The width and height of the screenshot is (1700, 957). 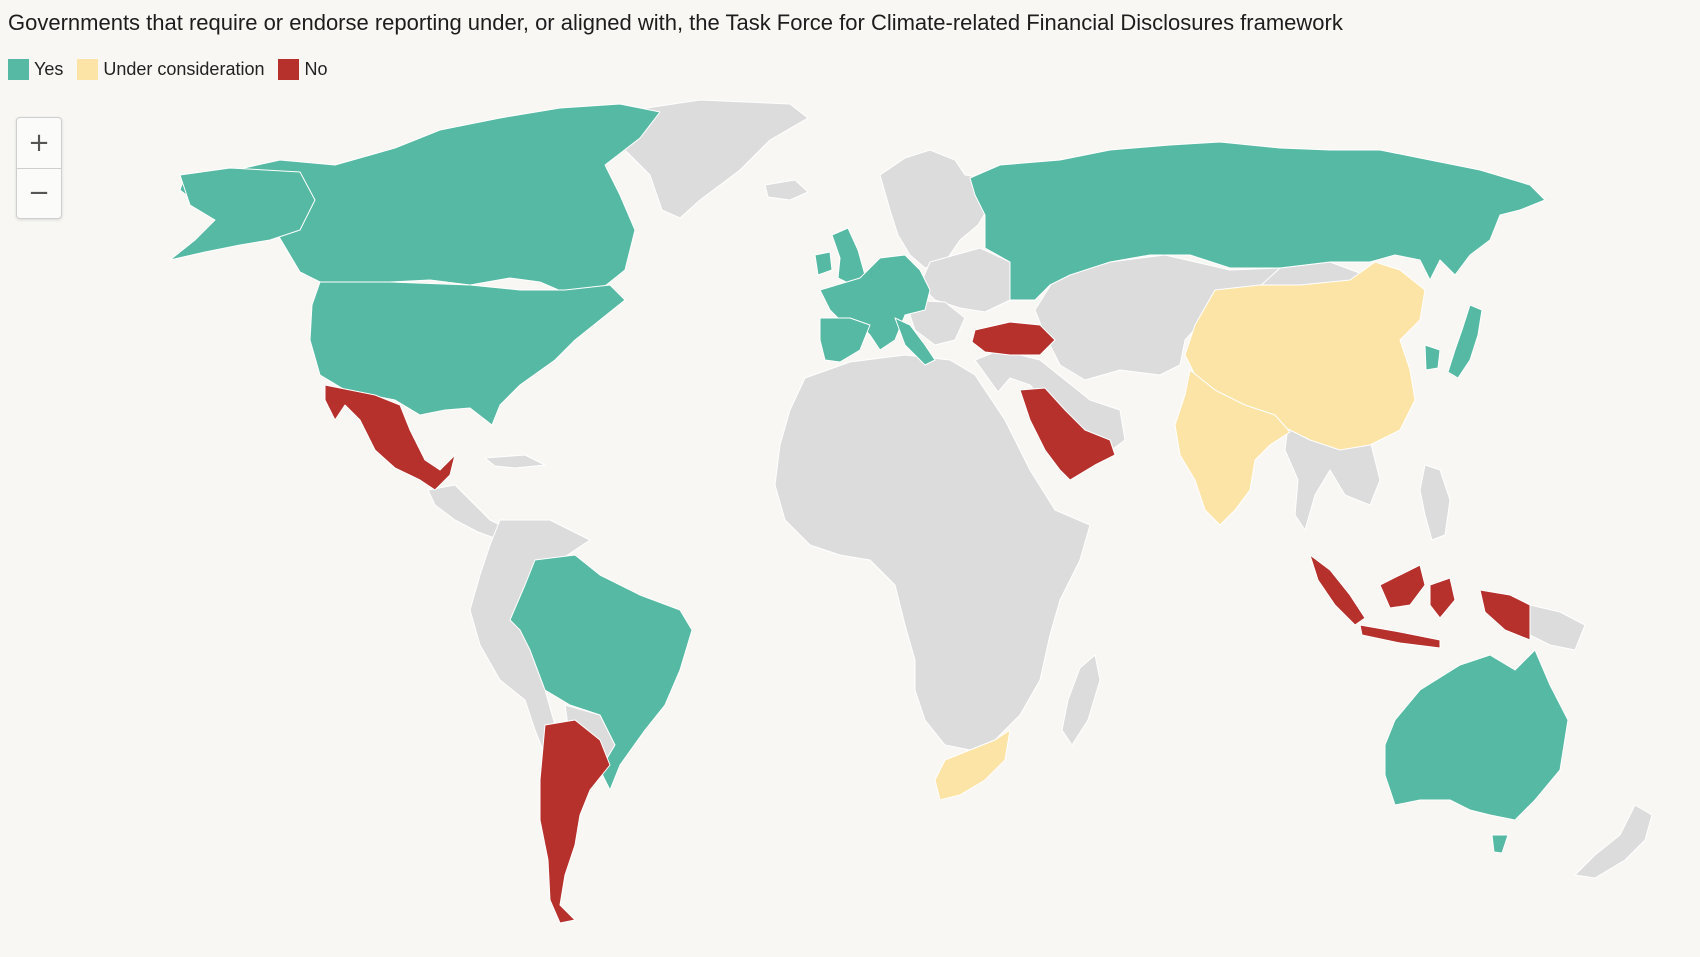 I want to click on new-zealand-shape, so click(x=1613, y=841).